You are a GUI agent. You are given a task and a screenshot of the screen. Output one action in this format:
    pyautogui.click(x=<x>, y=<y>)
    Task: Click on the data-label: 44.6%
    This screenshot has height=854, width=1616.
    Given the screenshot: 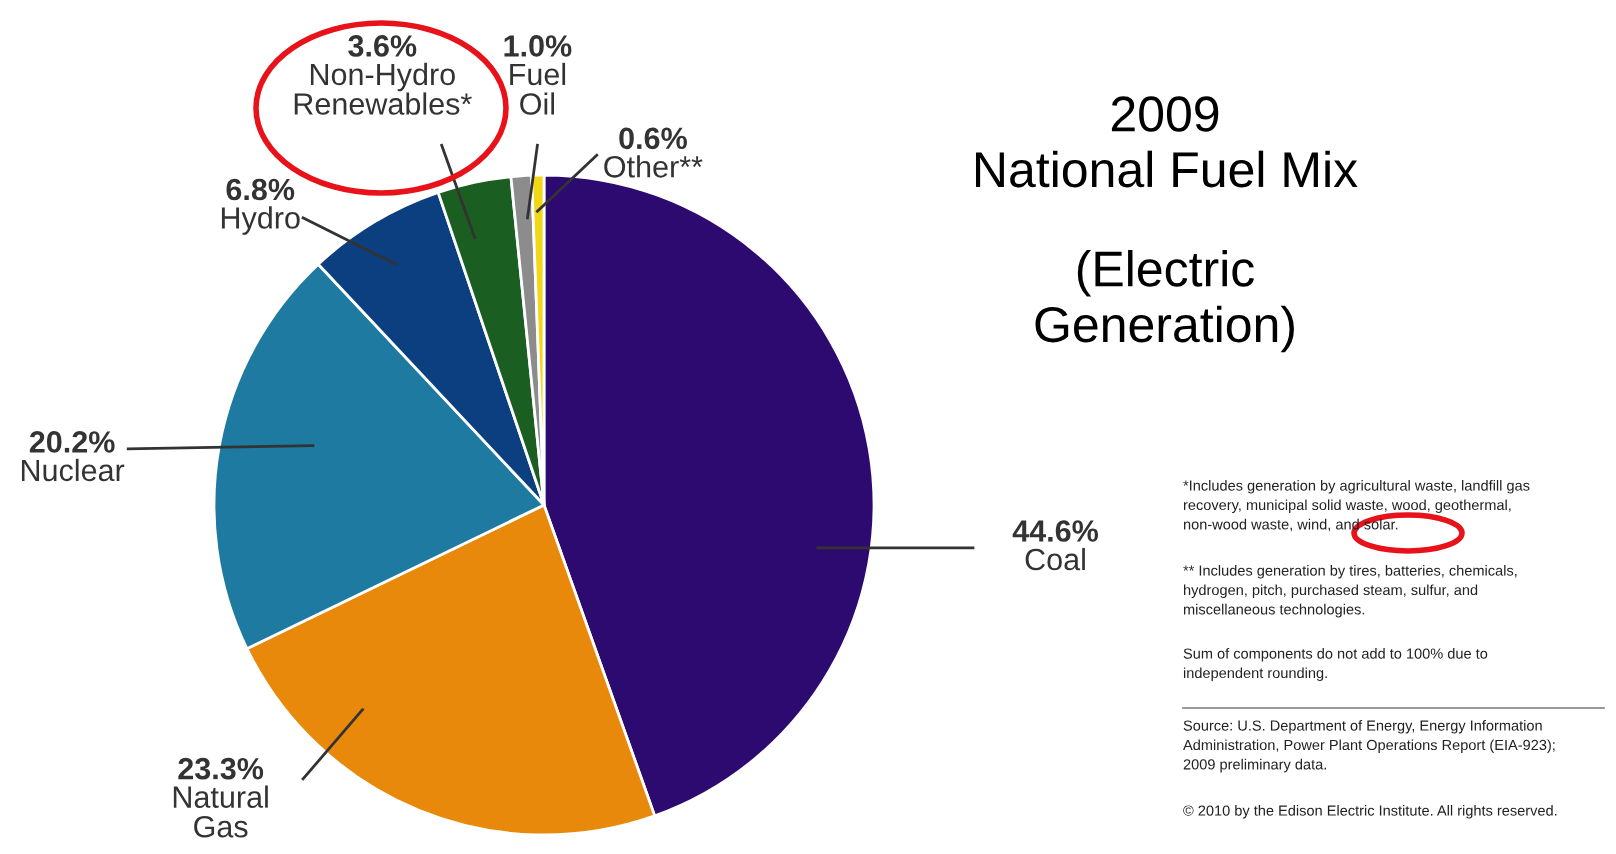 What is the action you would take?
    pyautogui.click(x=1055, y=531)
    